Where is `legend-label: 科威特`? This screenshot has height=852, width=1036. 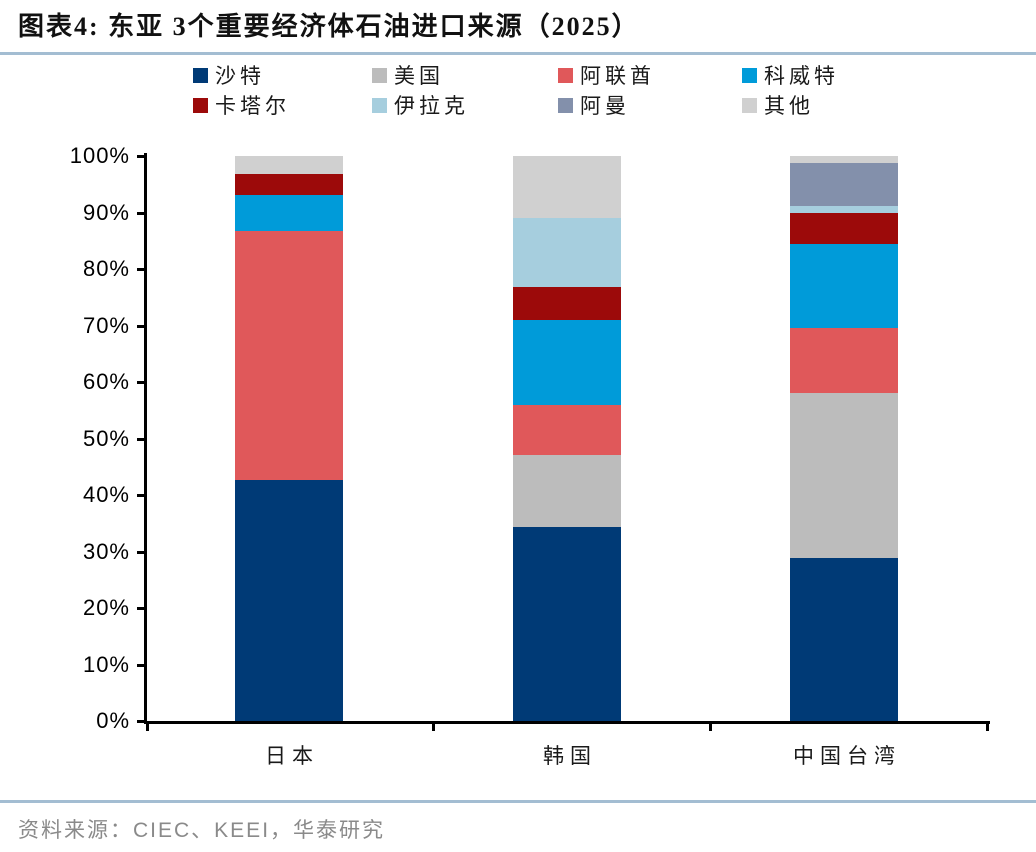 legend-label: 科威特 is located at coordinates (801, 76).